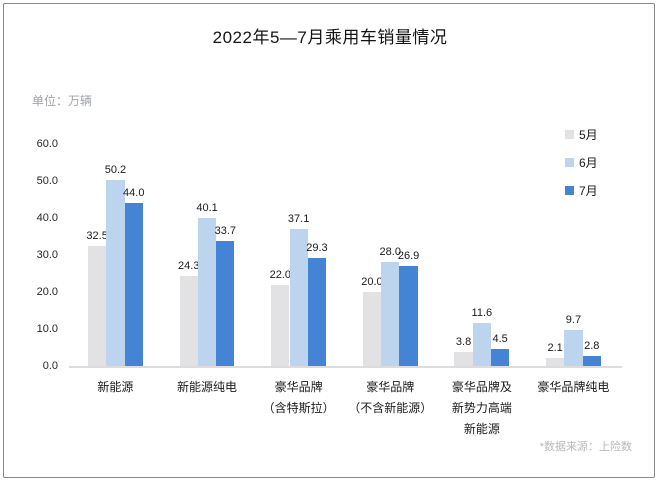 The height and width of the screenshot is (482, 660). I want to click on bar-6月-豪华品牌纯电, so click(573, 348).